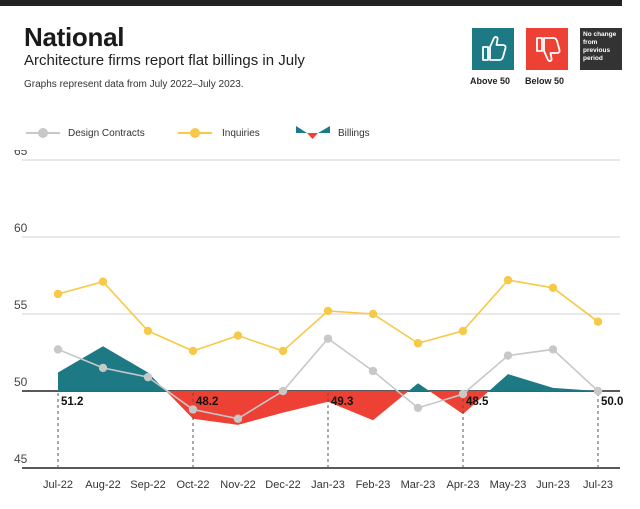 Image resolution: width=640 pixels, height=509 pixels. I want to click on no-change-key: No change from previous period, so click(601, 49).